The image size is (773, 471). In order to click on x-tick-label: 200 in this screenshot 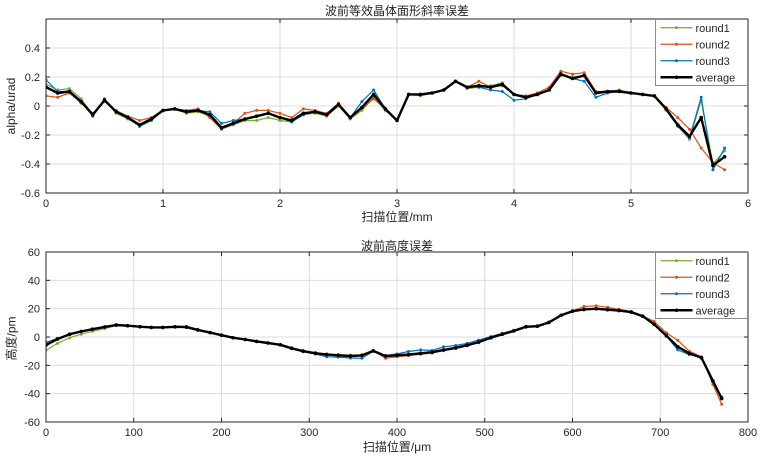, I will do `click(221, 433)`.